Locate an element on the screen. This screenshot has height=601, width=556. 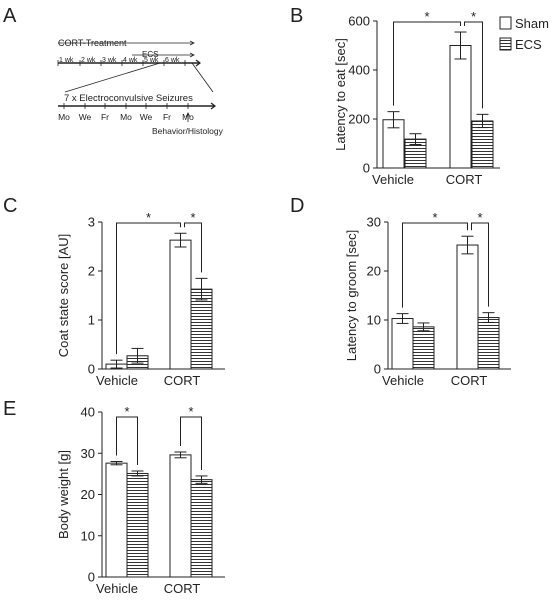
chart-panel-e: 0 10 20 30 40 Body weight [g] Vehicle CORT * * is located at coordinates (140, 500).